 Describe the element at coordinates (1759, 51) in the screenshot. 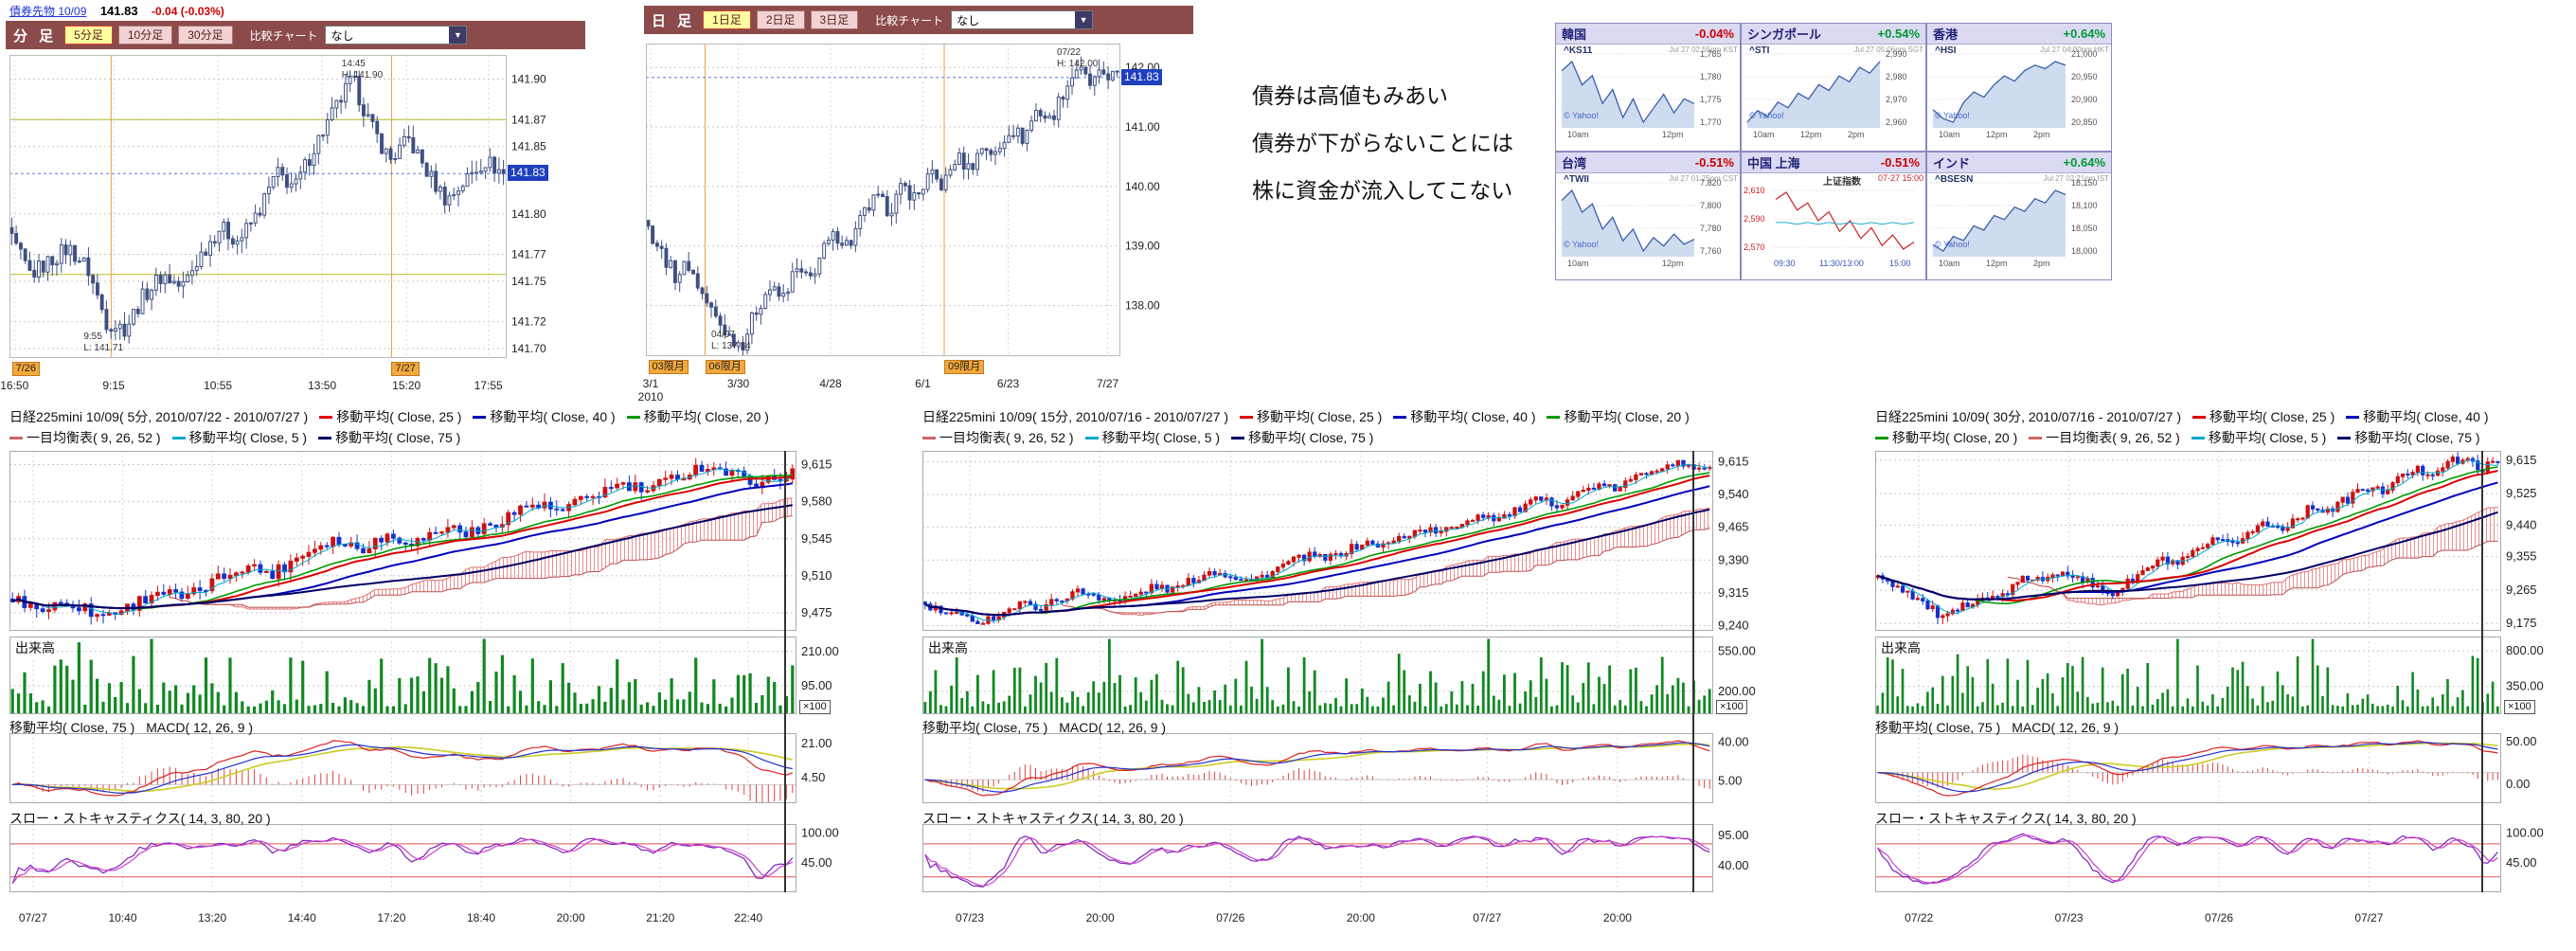

I see `market-symbol: ^STI` at that location.